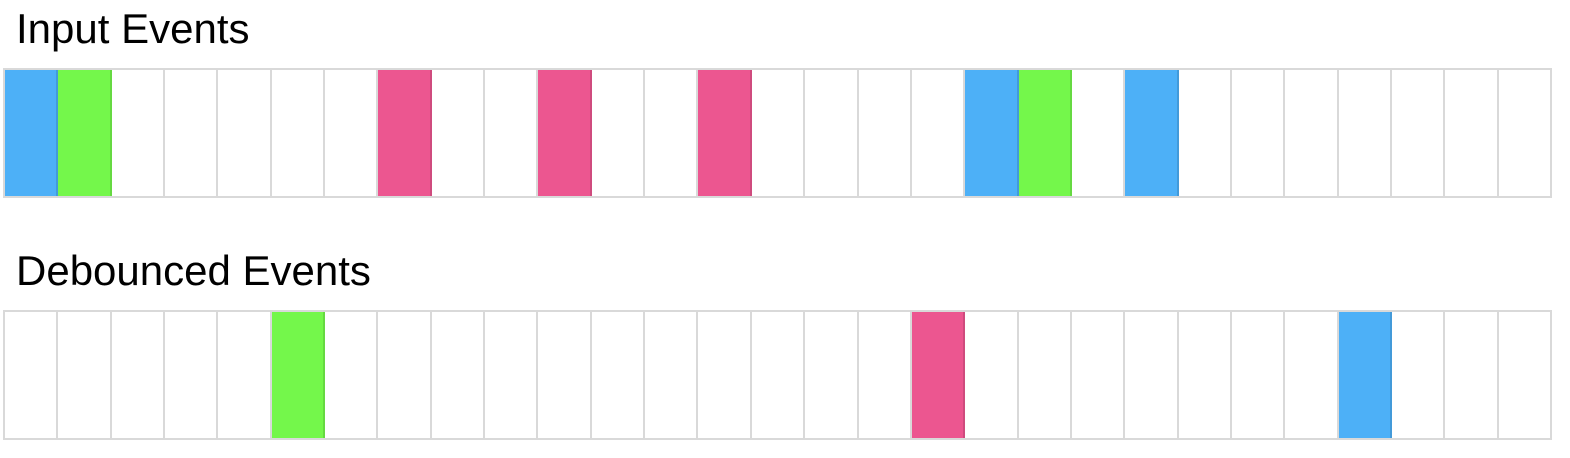  What do you see at coordinates (193, 270) in the screenshot?
I see `debounced-events-title: Debounced Events` at bounding box center [193, 270].